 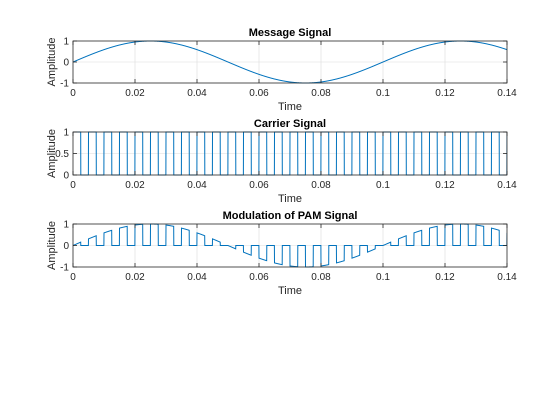 What do you see at coordinates (62, 154) in the screenshot?
I see `y-tick-label: 0.5` at bounding box center [62, 154].